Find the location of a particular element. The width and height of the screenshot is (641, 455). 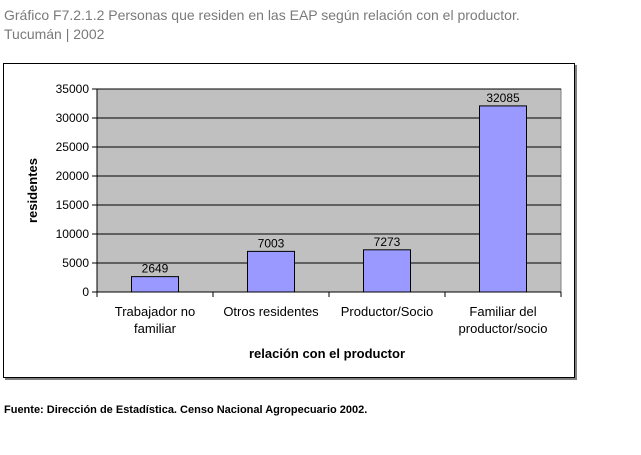

data-label: 32085 is located at coordinates (503, 98).